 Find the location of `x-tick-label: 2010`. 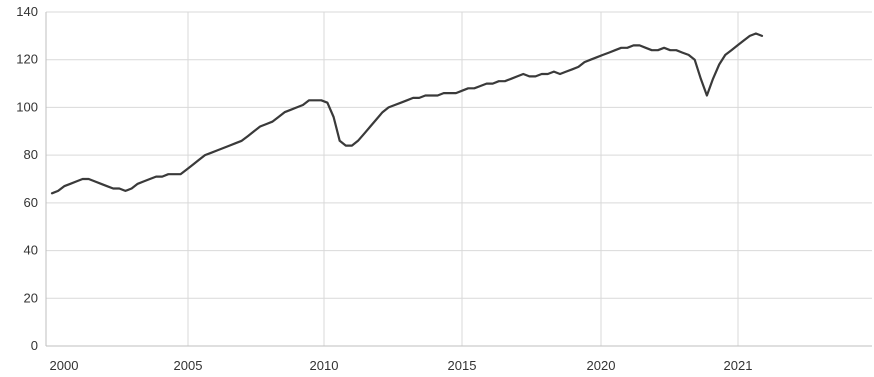

x-tick-label: 2010 is located at coordinates (324, 365).